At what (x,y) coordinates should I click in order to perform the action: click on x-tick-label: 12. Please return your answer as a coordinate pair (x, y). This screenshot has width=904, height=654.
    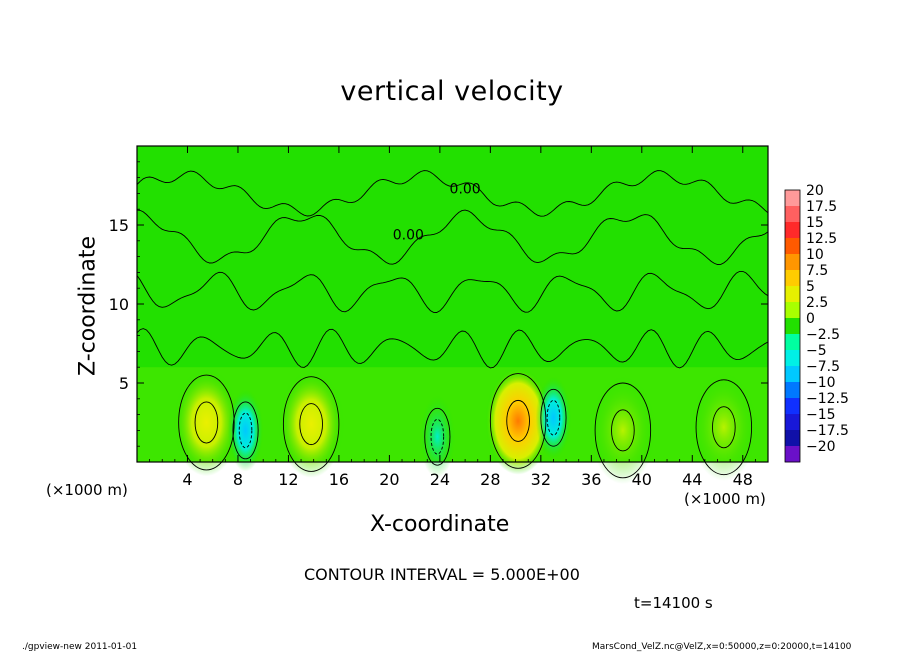
    Looking at the image, I should click on (288, 479).